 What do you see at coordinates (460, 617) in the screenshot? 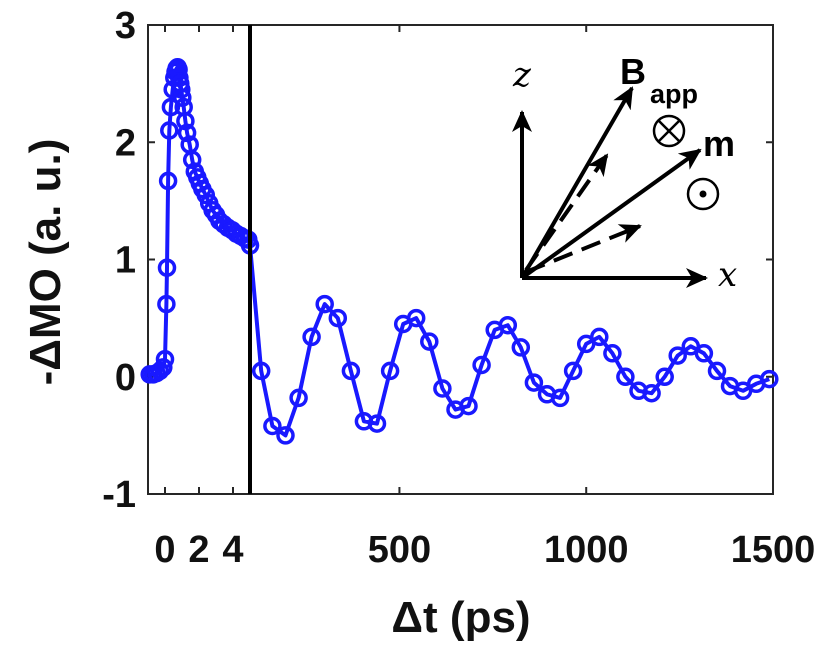
I see `x-axis-title: Δt (ps)` at bounding box center [460, 617].